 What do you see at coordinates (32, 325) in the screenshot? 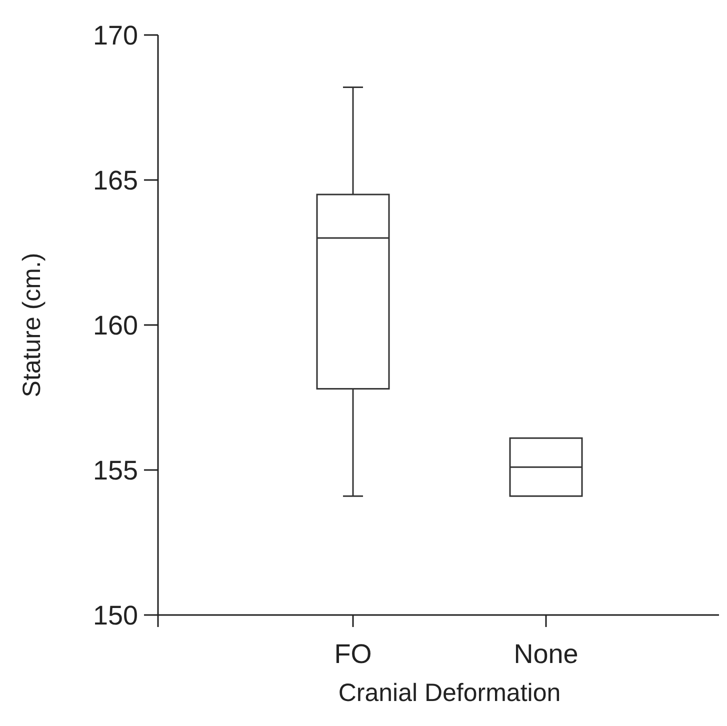
I see `y-axis-title: Stature (cm.)` at bounding box center [32, 325].